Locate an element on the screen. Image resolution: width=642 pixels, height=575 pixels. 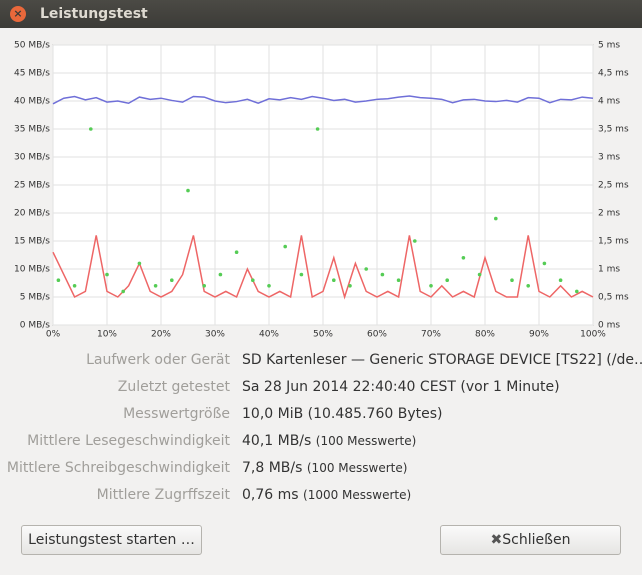
y2-tick-label: 5 ms is located at coordinates (609, 46).